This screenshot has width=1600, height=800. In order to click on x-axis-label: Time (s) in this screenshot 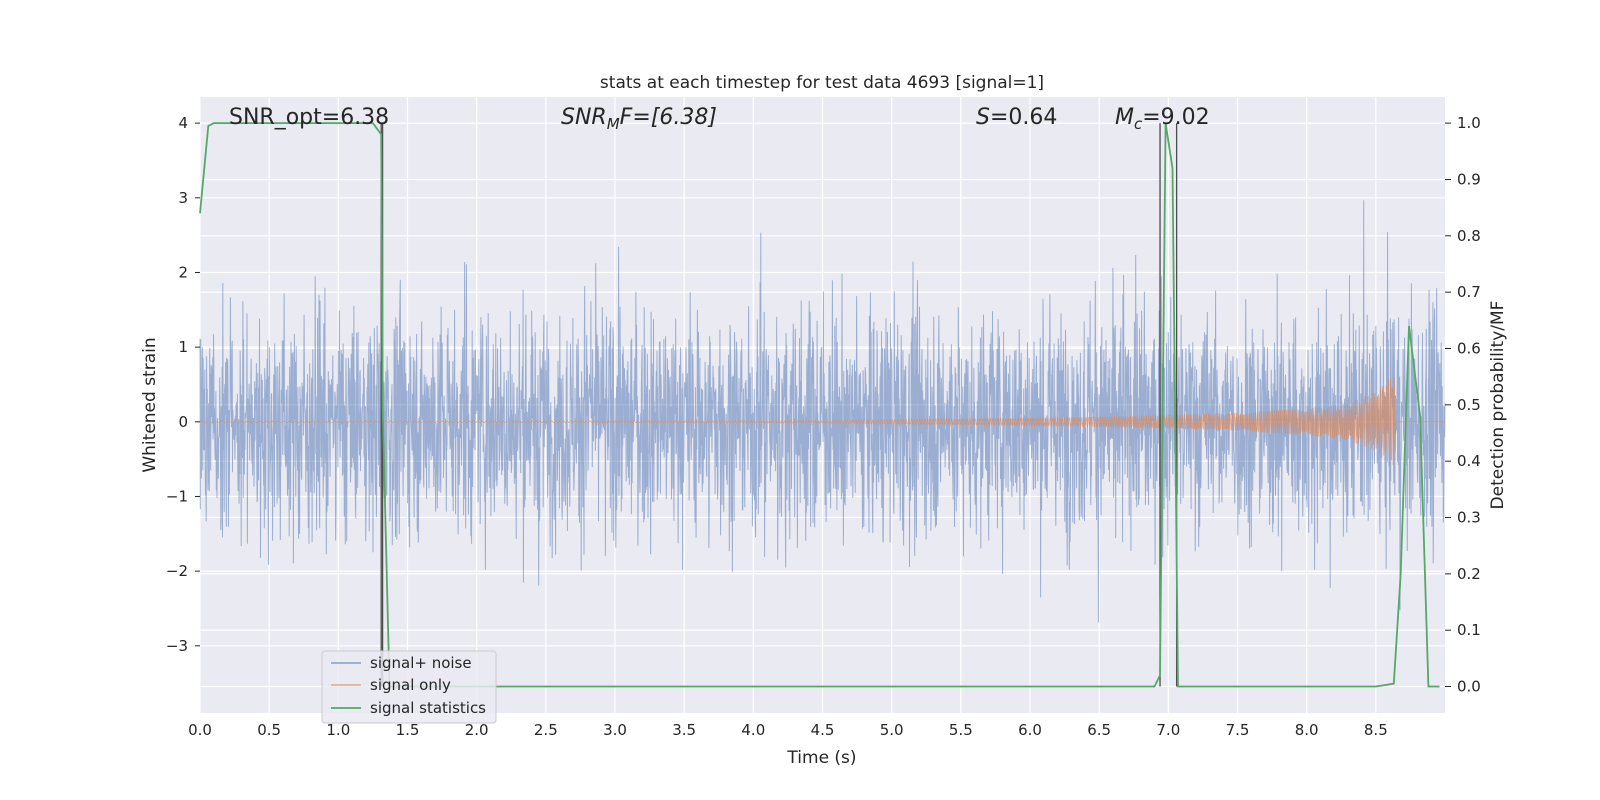, I will do `click(821, 758)`.